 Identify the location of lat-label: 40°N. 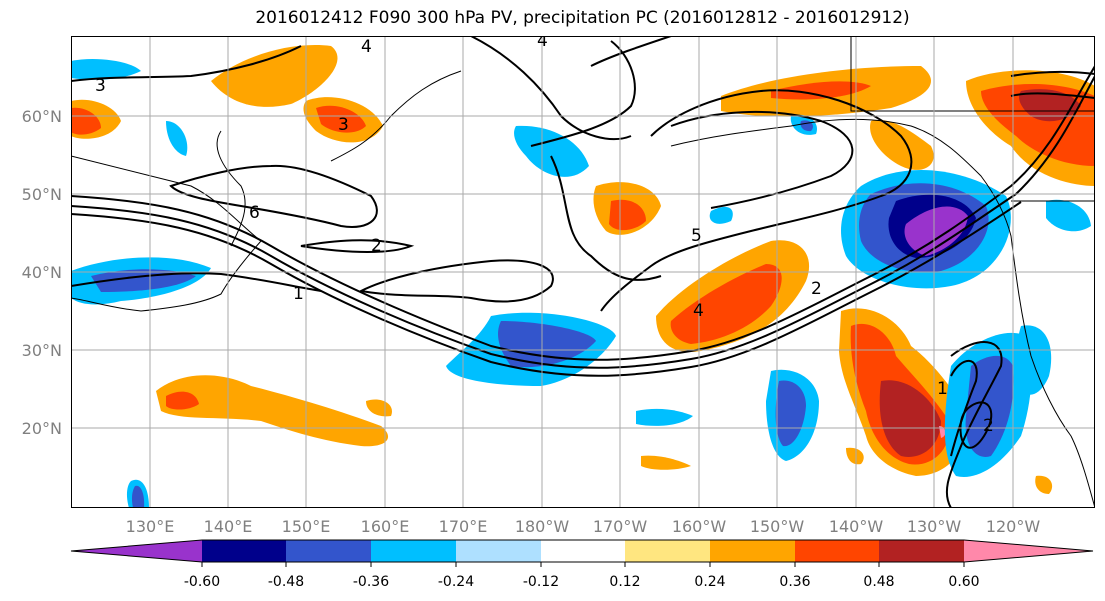
(42, 272).